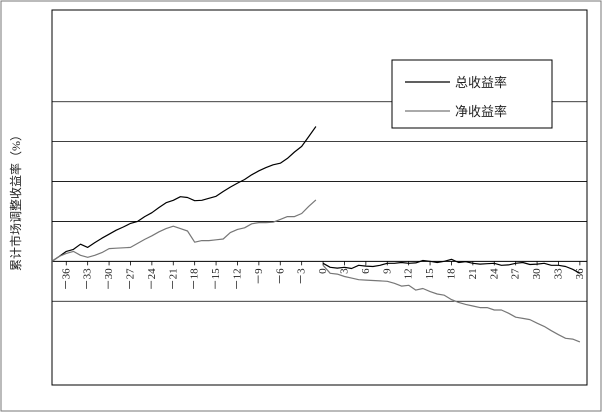 This screenshot has height=412, width=602. Describe the element at coordinates (516, 274) in the screenshot. I see `x-tick-label: 27` at that location.